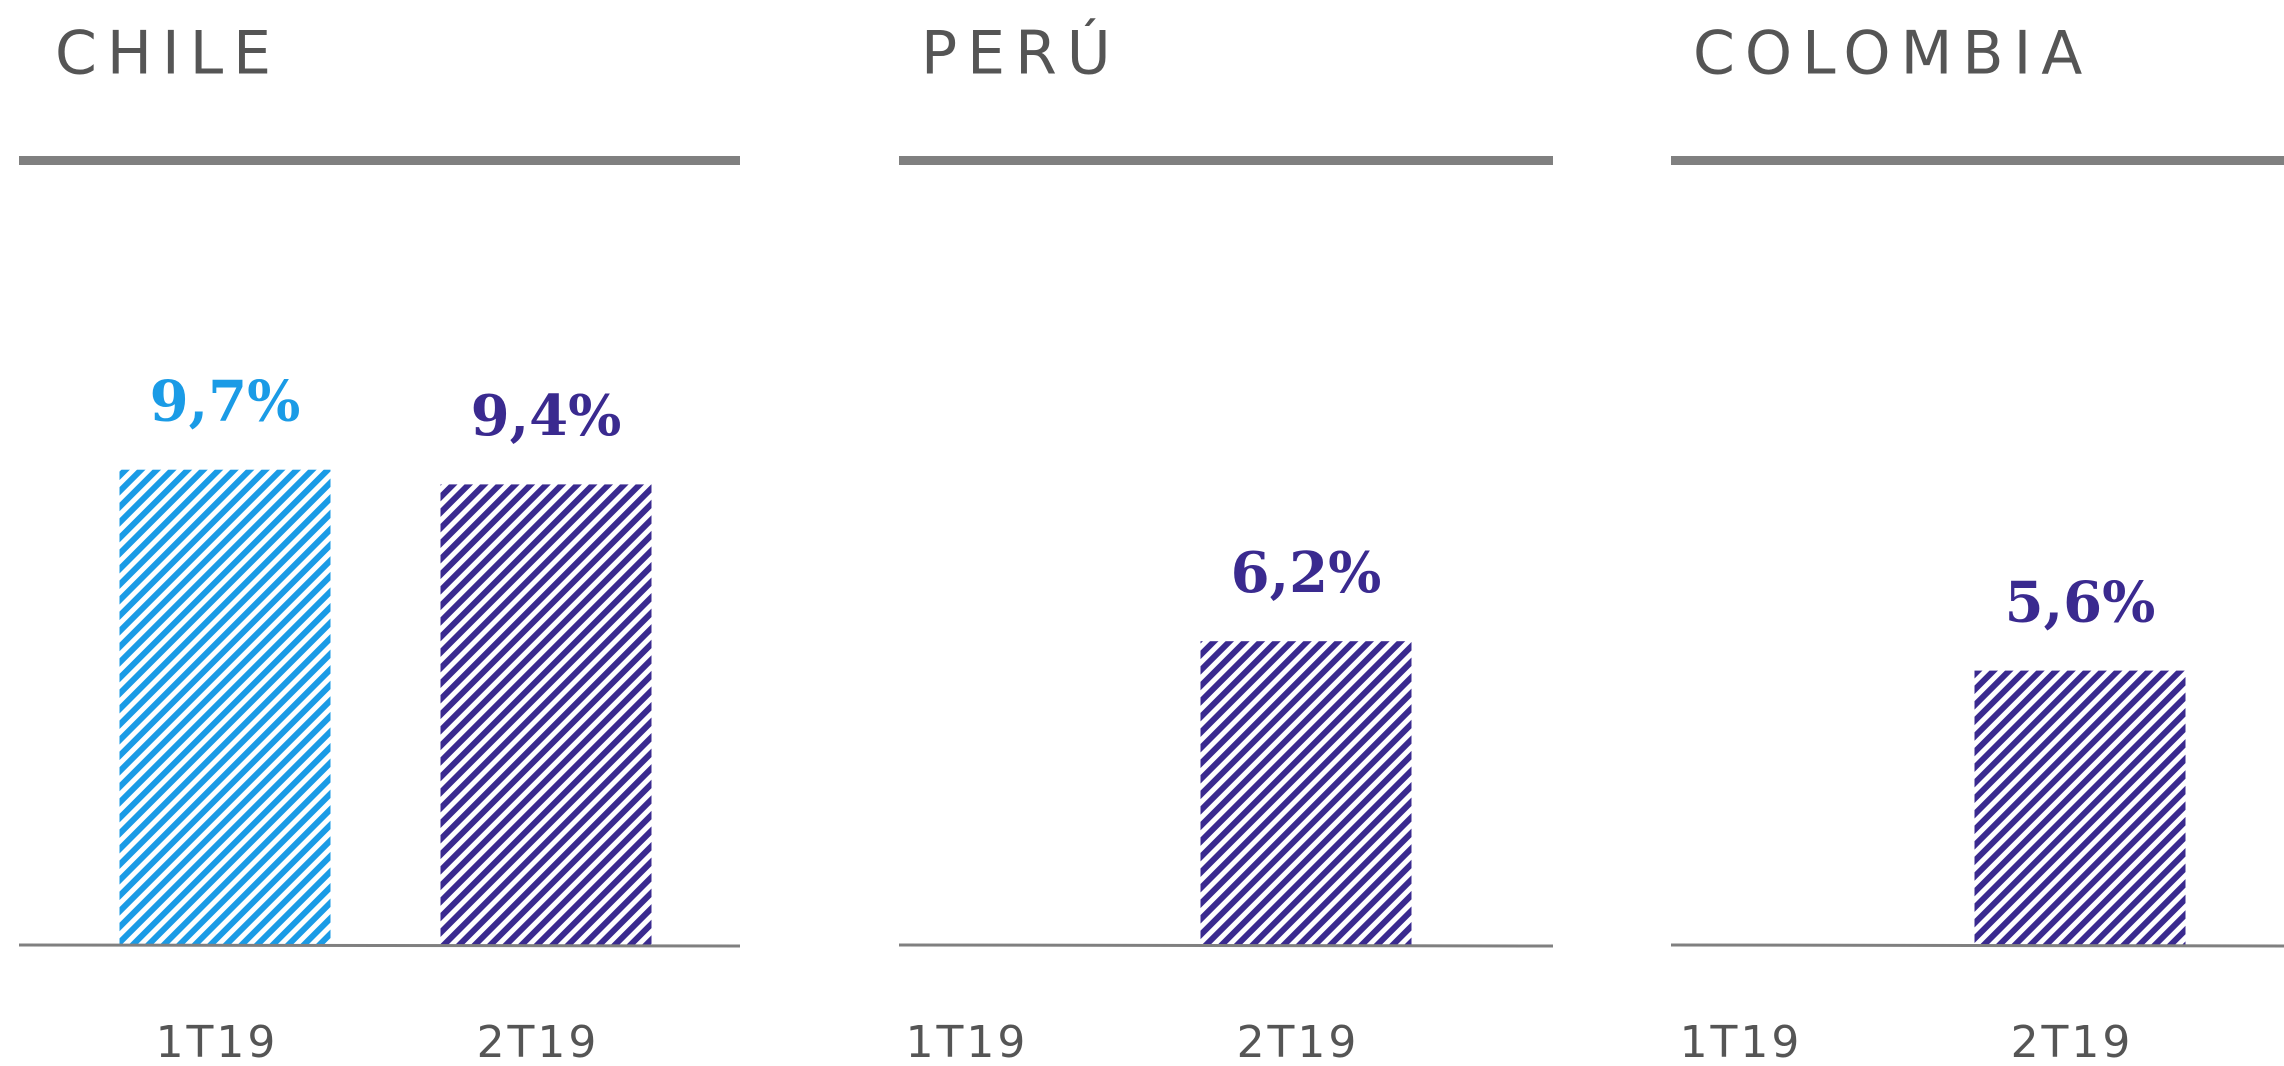  What do you see at coordinates (546, 416) in the screenshot?
I see `value-label: 9,4%` at bounding box center [546, 416].